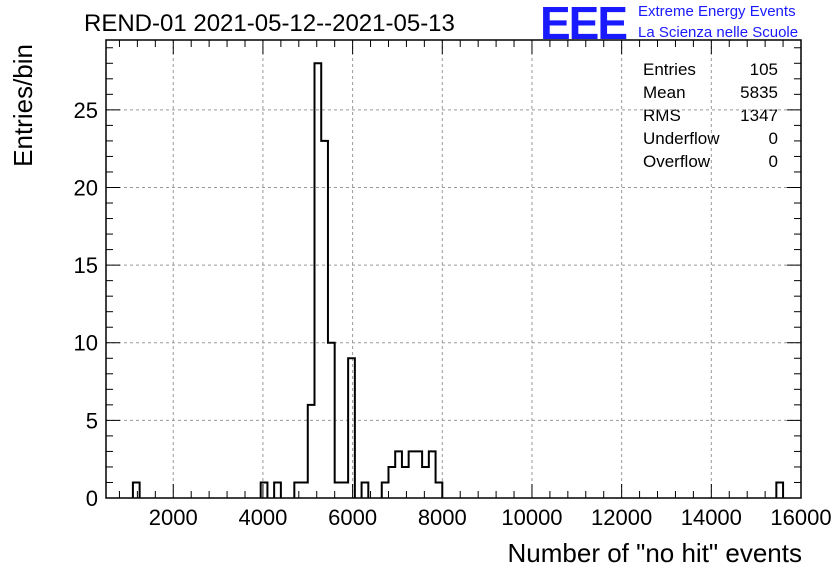  I want to click on stat-overflow-label: Overflow, so click(677, 161).